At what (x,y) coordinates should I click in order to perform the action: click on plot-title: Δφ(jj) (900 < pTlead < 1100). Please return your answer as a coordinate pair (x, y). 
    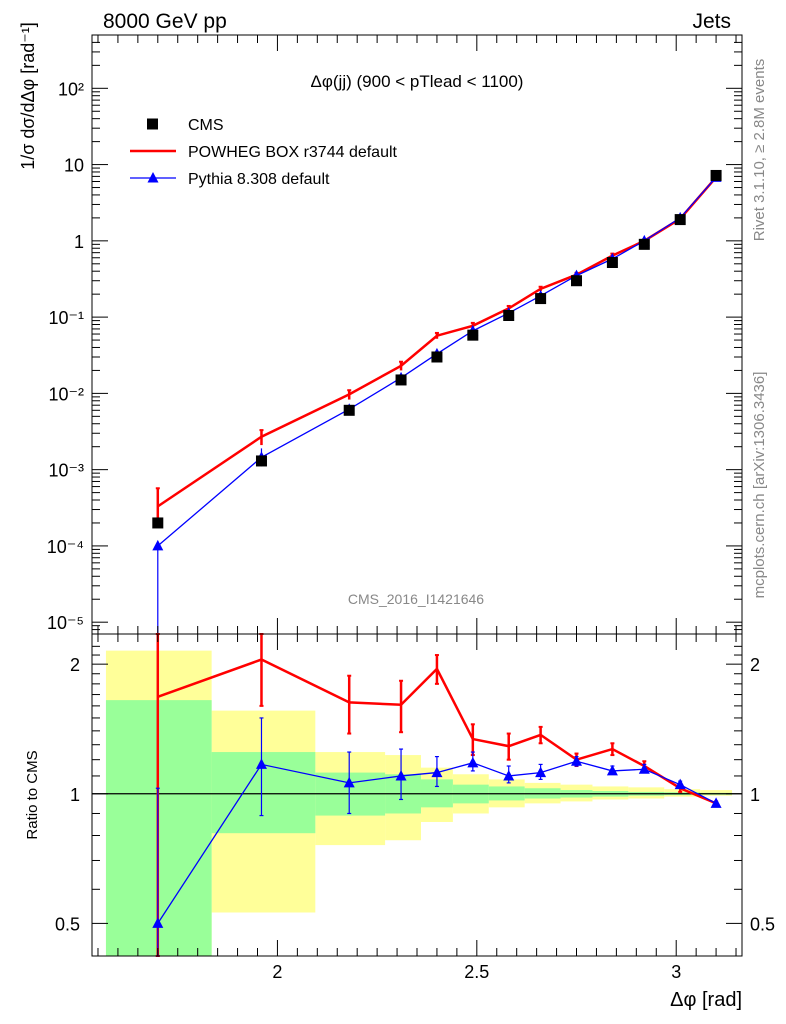
    Looking at the image, I should click on (417, 81).